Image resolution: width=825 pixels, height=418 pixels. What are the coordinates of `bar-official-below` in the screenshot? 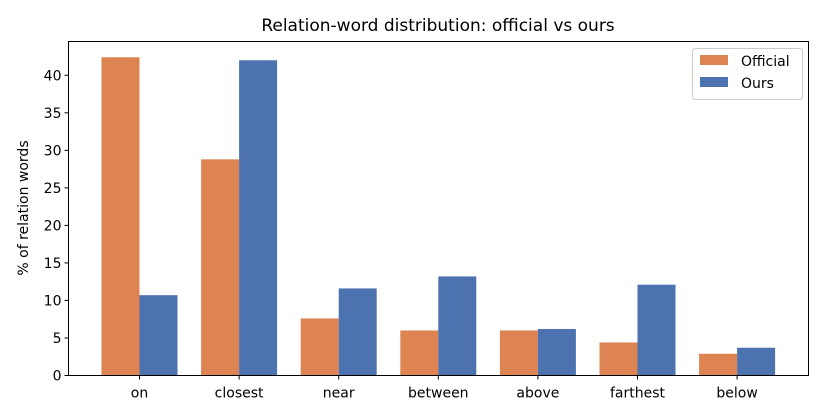 It's located at (718, 364).